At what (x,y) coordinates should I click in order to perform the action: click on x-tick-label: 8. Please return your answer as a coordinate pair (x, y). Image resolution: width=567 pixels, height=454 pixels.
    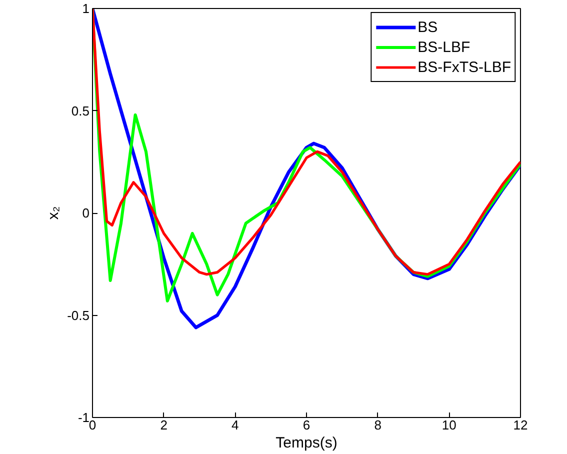
    Looking at the image, I should click on (378, 425).